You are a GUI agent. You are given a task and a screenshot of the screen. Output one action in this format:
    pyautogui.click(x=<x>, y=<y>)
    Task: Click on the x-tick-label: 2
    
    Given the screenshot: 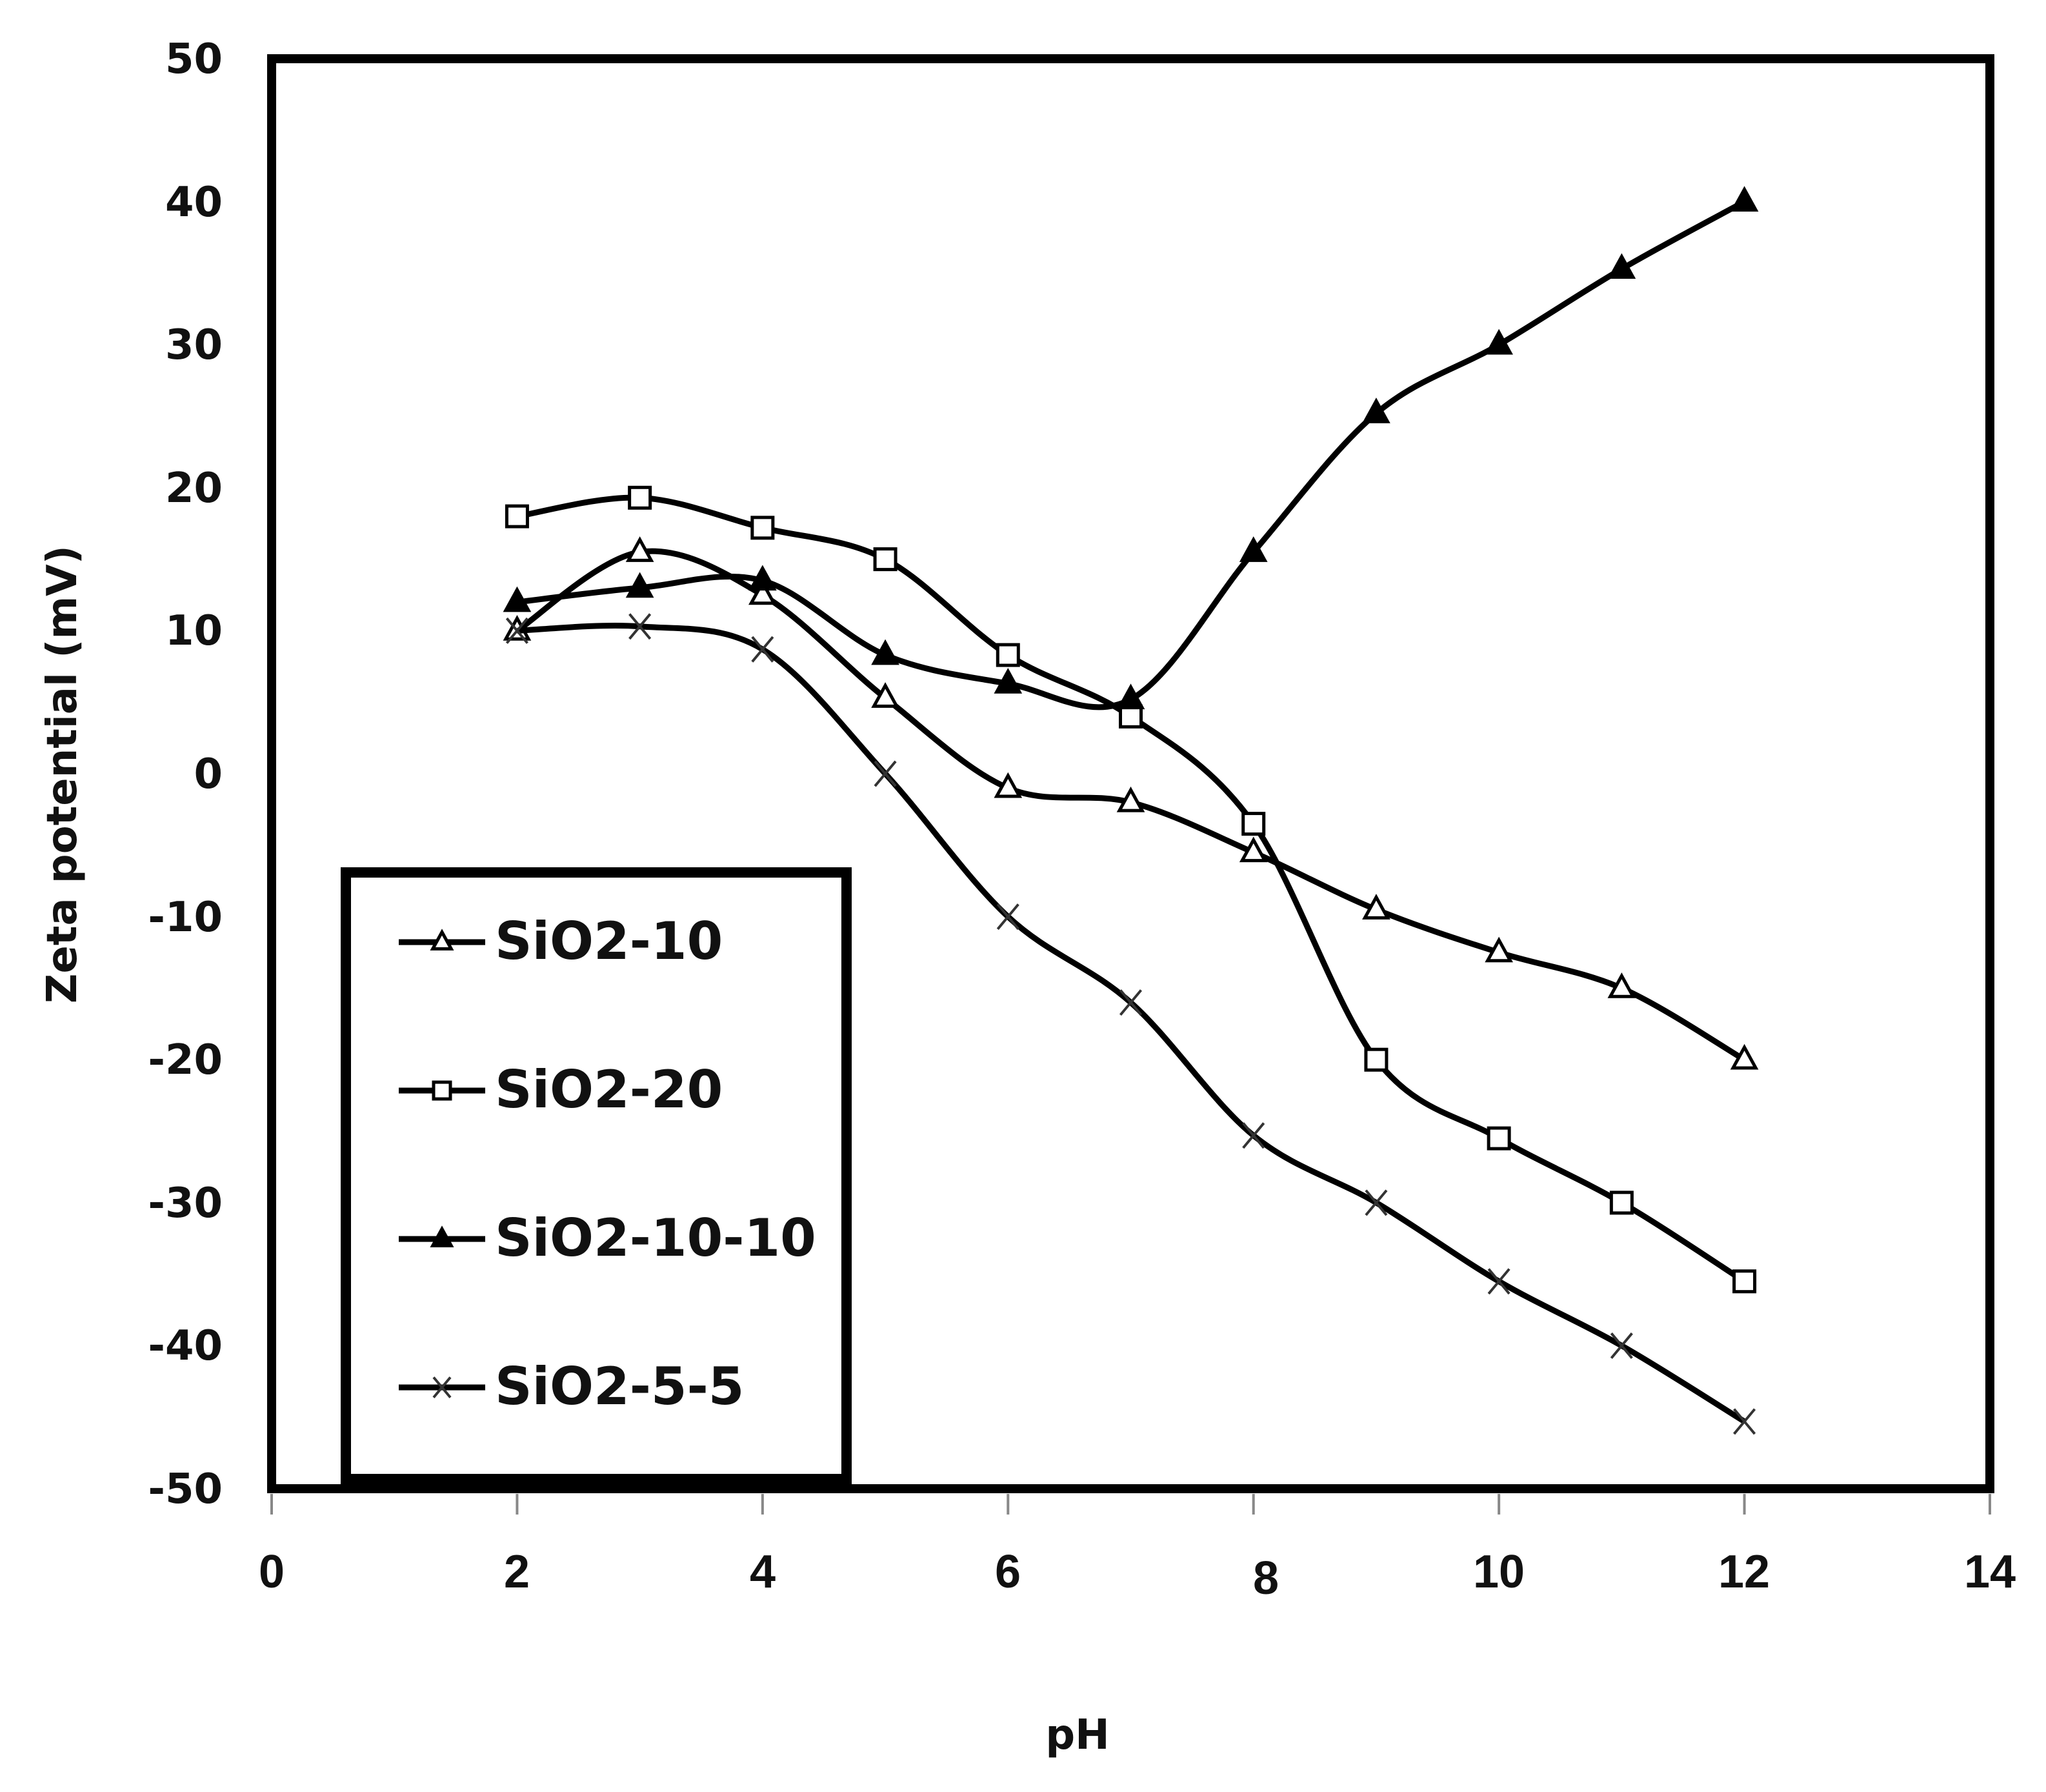 What is the action you would take?
    pyautogui.click(x=517, y=1572)
    